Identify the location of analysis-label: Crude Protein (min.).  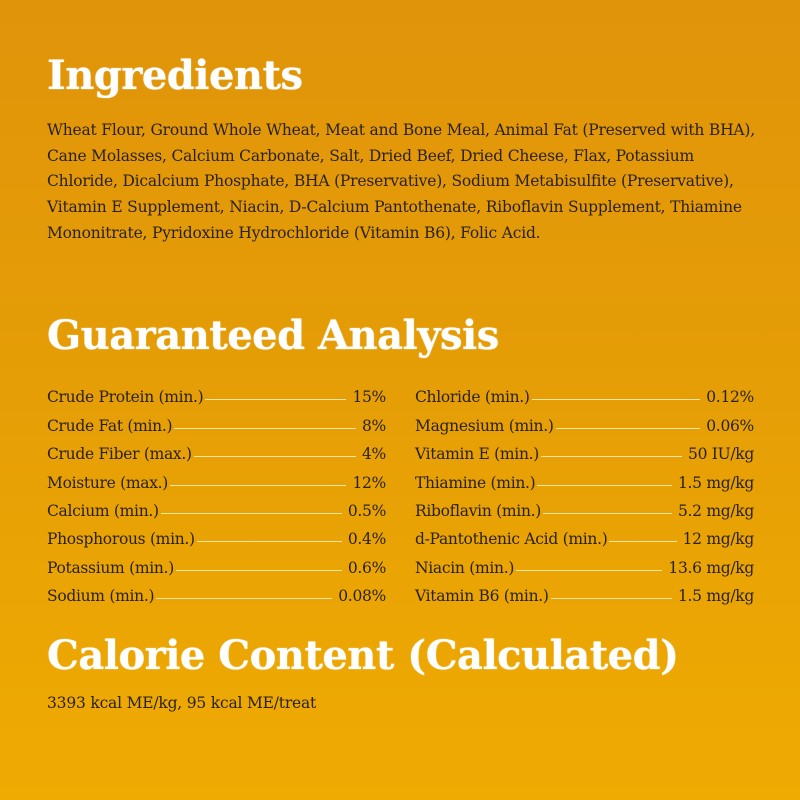
(125, 397).